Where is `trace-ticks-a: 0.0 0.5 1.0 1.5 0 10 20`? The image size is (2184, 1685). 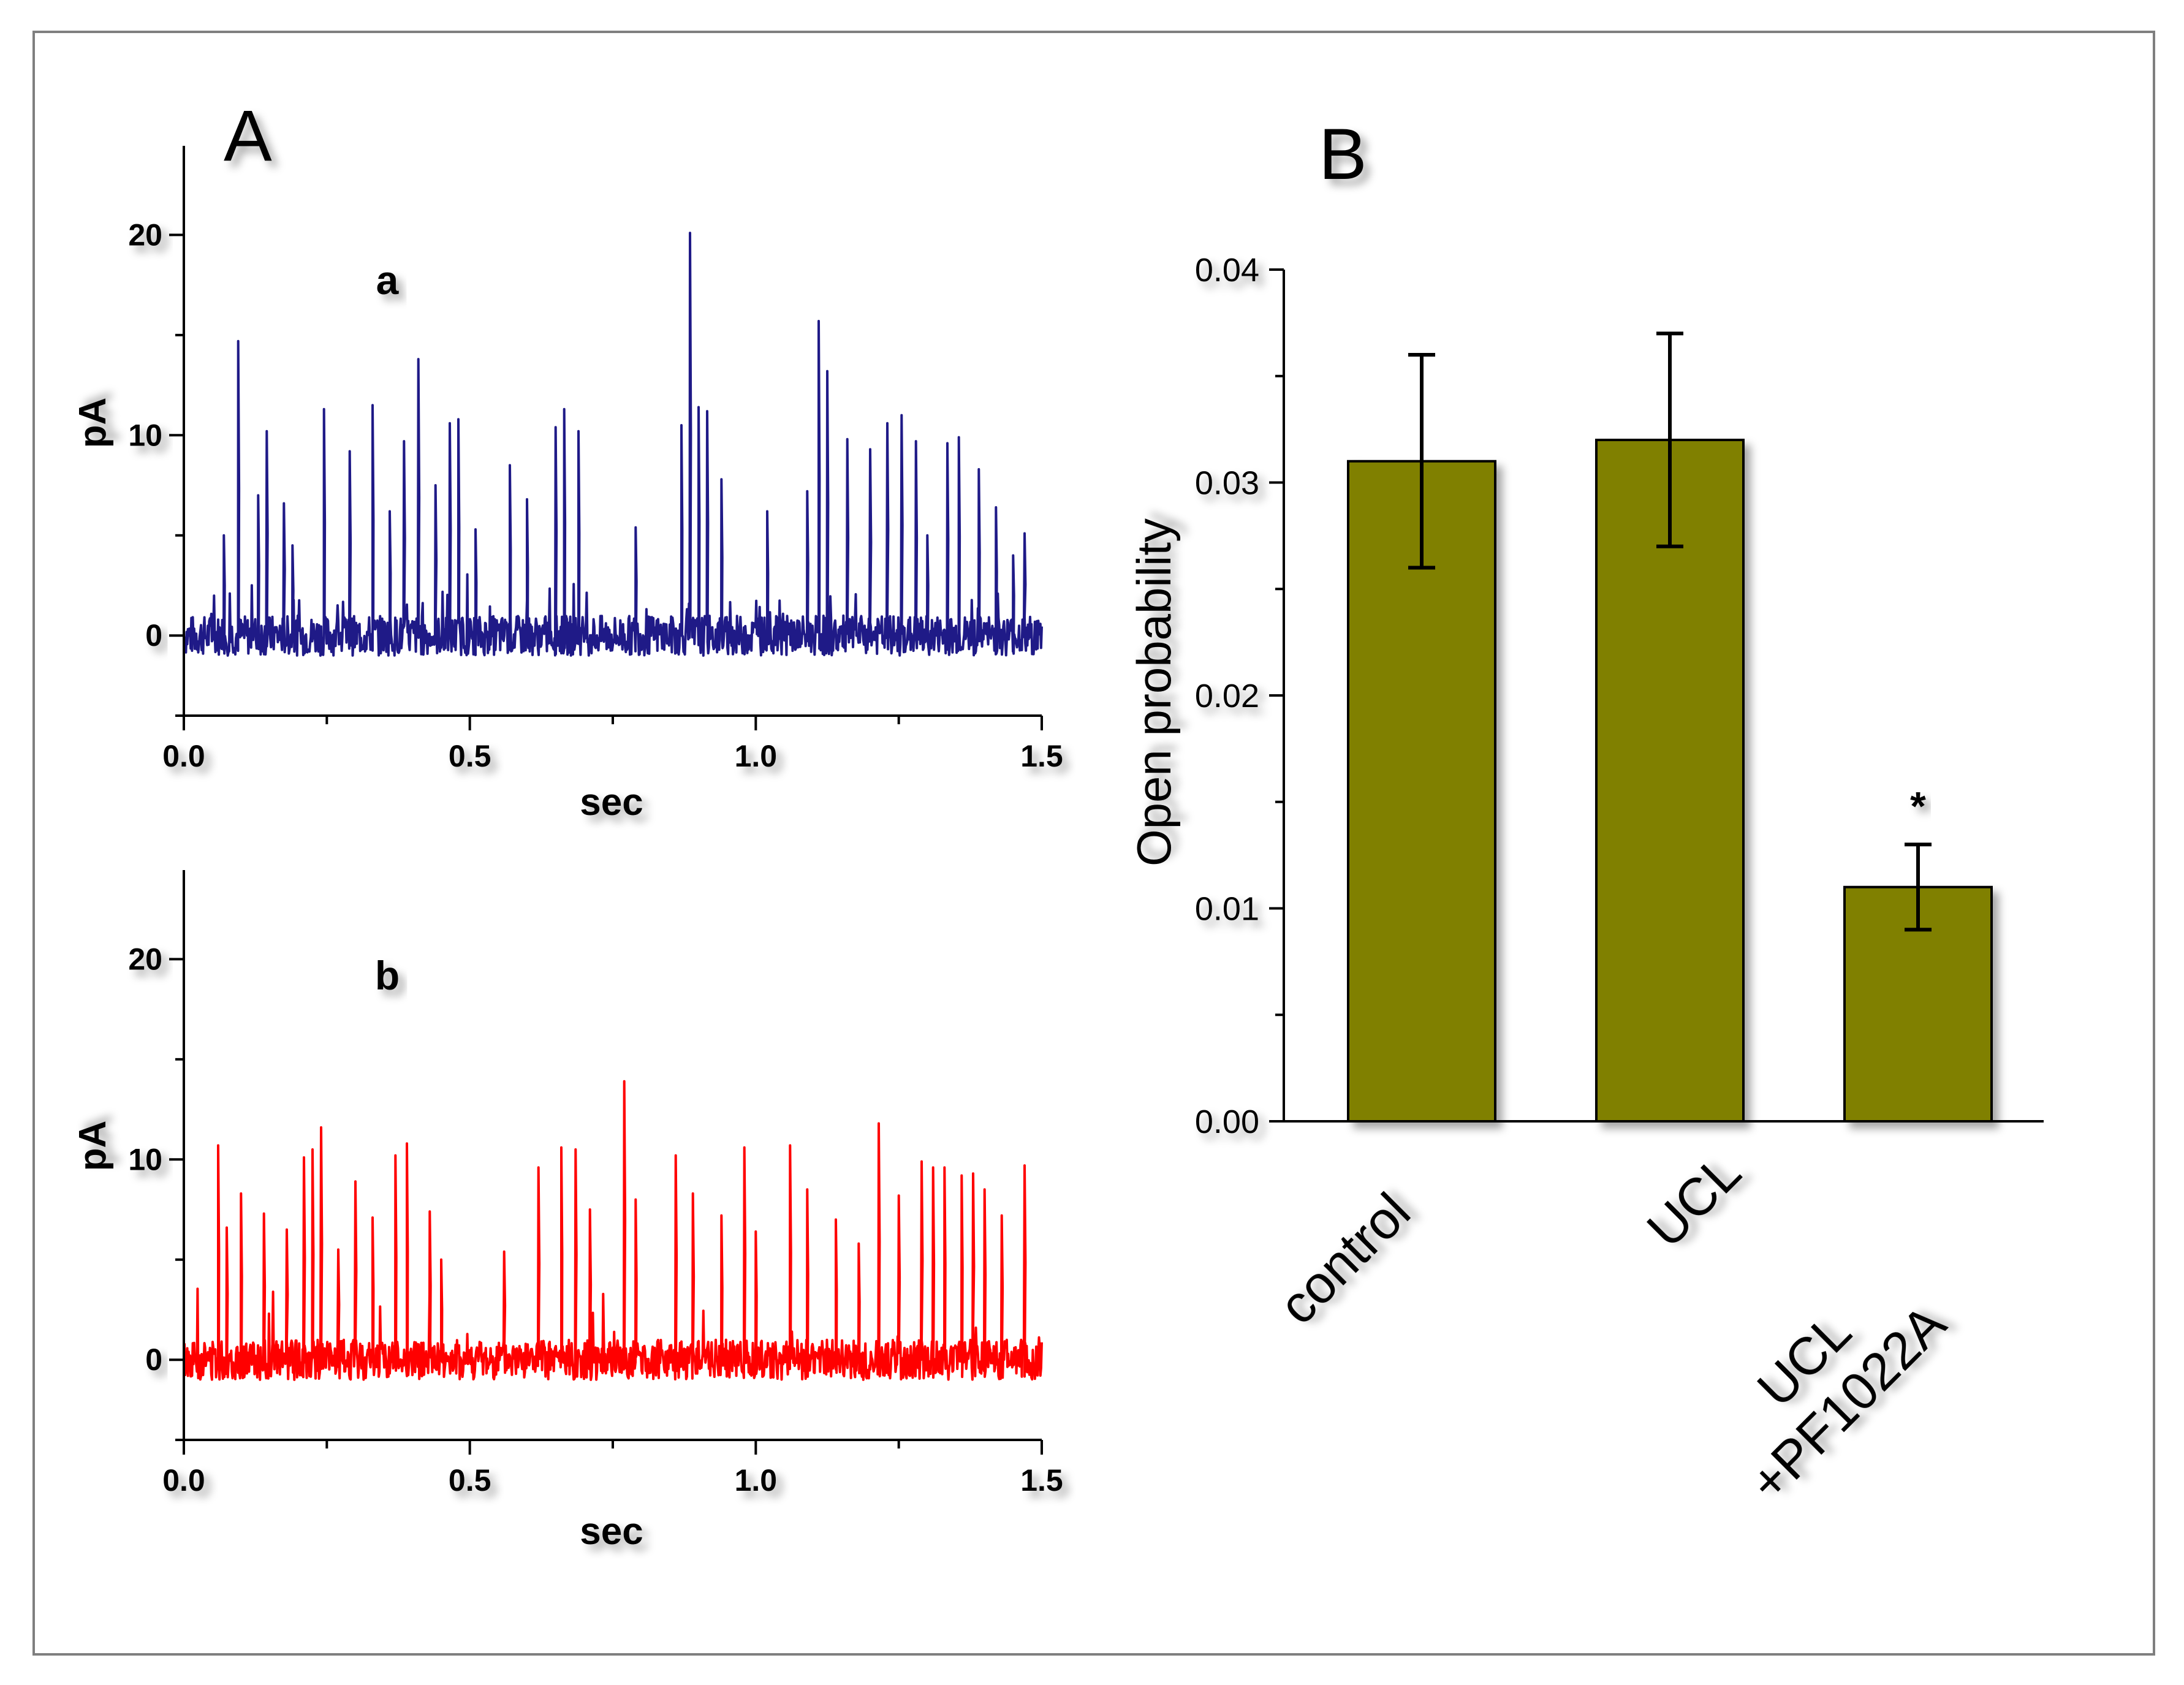
trace-ticks-a: 0.0 0.5 1.0 1.5 0 10 20 is located at coordinates (595, 495).